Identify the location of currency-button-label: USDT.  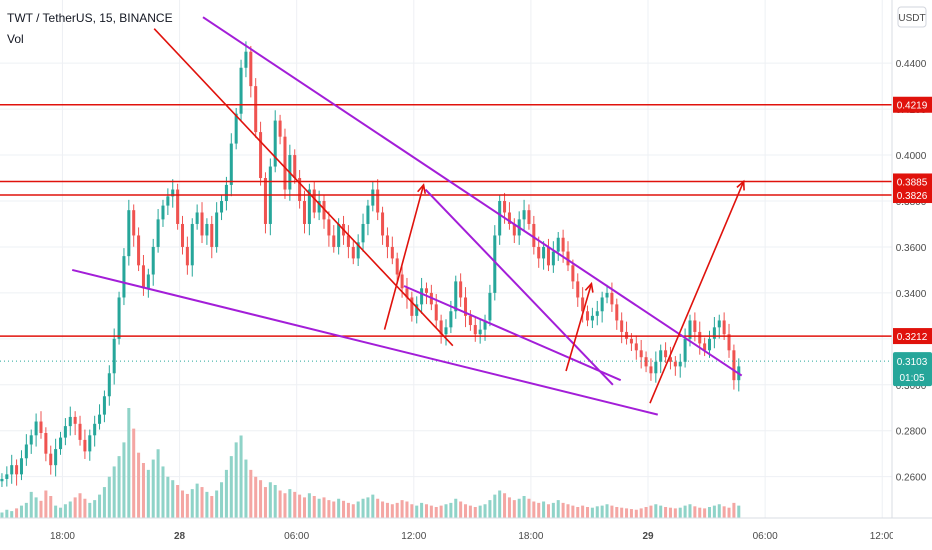
(911, 18).